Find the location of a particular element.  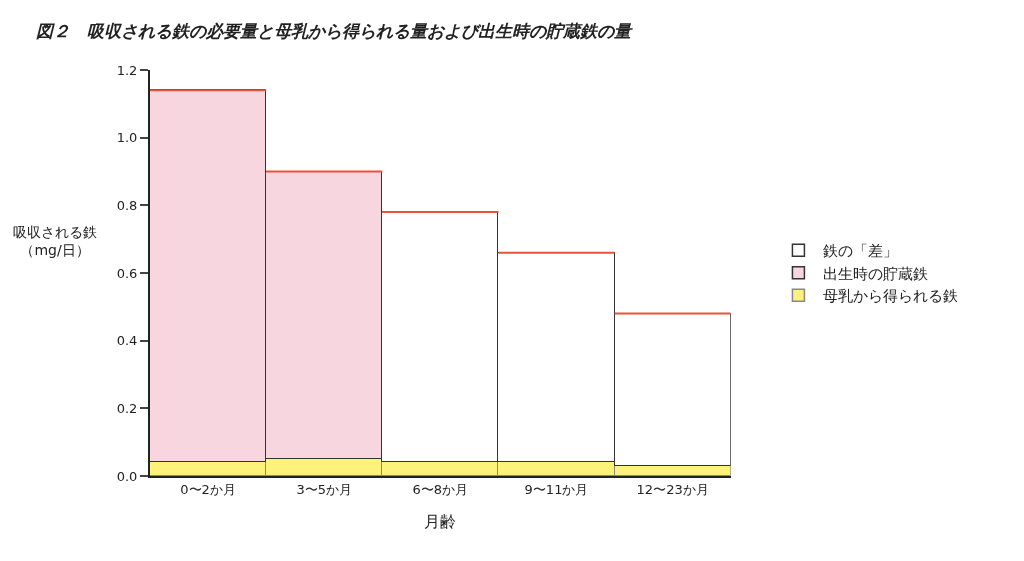

x-axis-title: 月齢 is located at coordinates (440, 521).